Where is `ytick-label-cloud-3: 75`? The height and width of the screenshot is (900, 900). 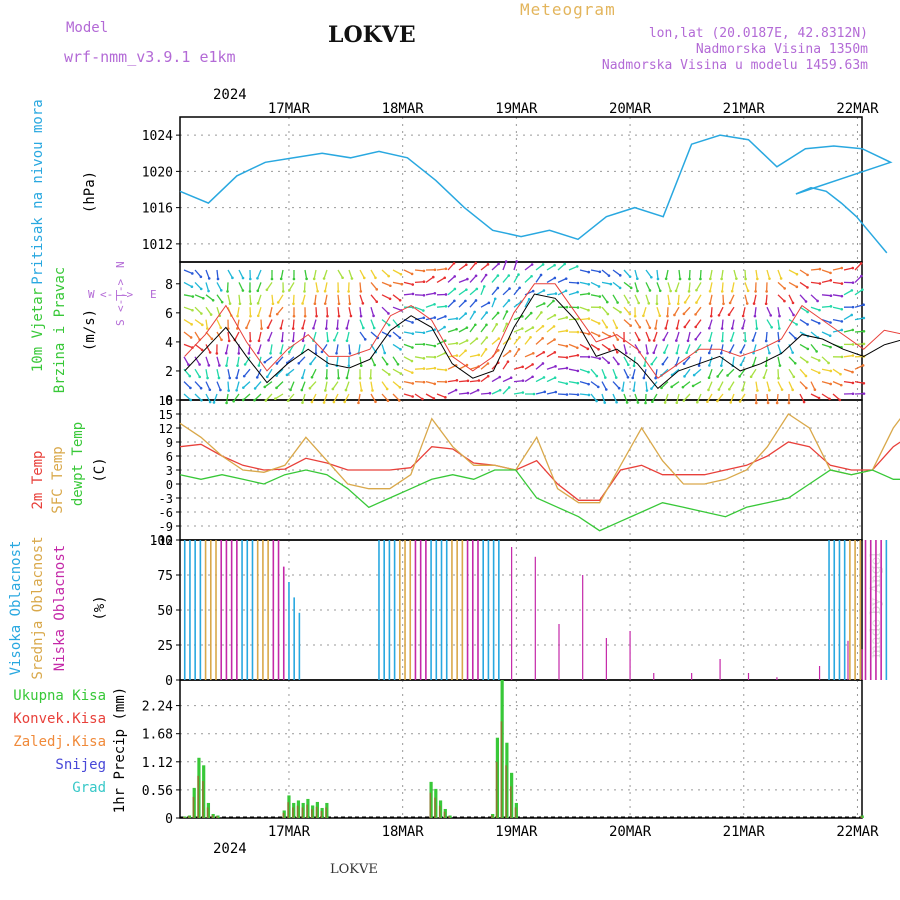 ytick-label-cloud-3: 75 is located at coordinates (165, 576).